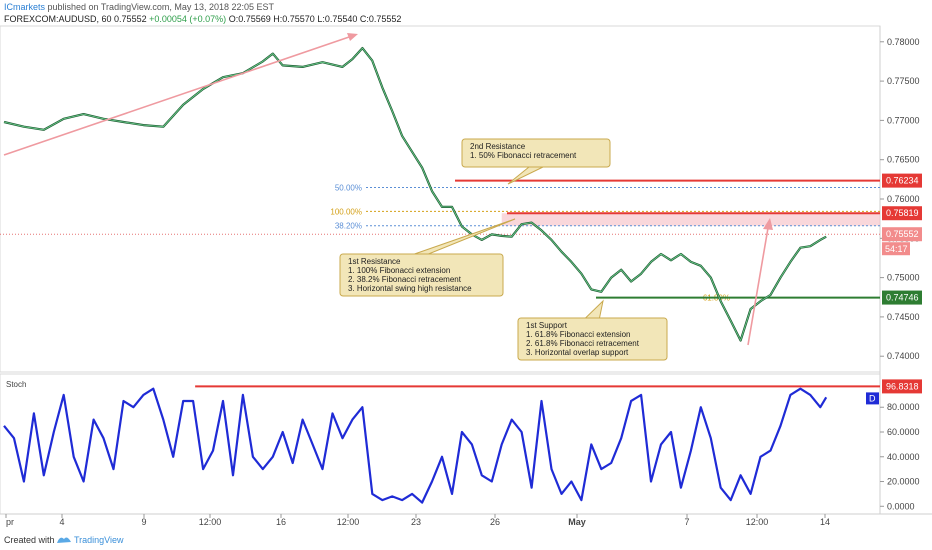  I want to click on bar-timer-badge, so click(896, 249).